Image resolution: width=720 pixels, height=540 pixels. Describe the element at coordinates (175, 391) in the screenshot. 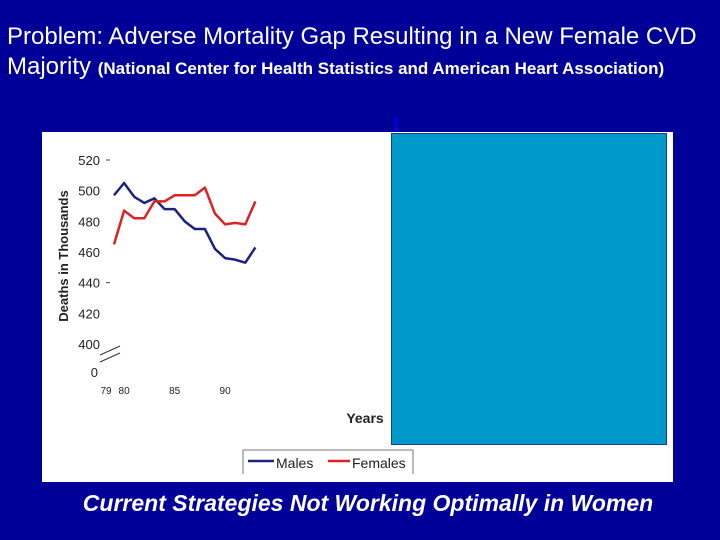

I see `x-tick-label: 85` at that location.